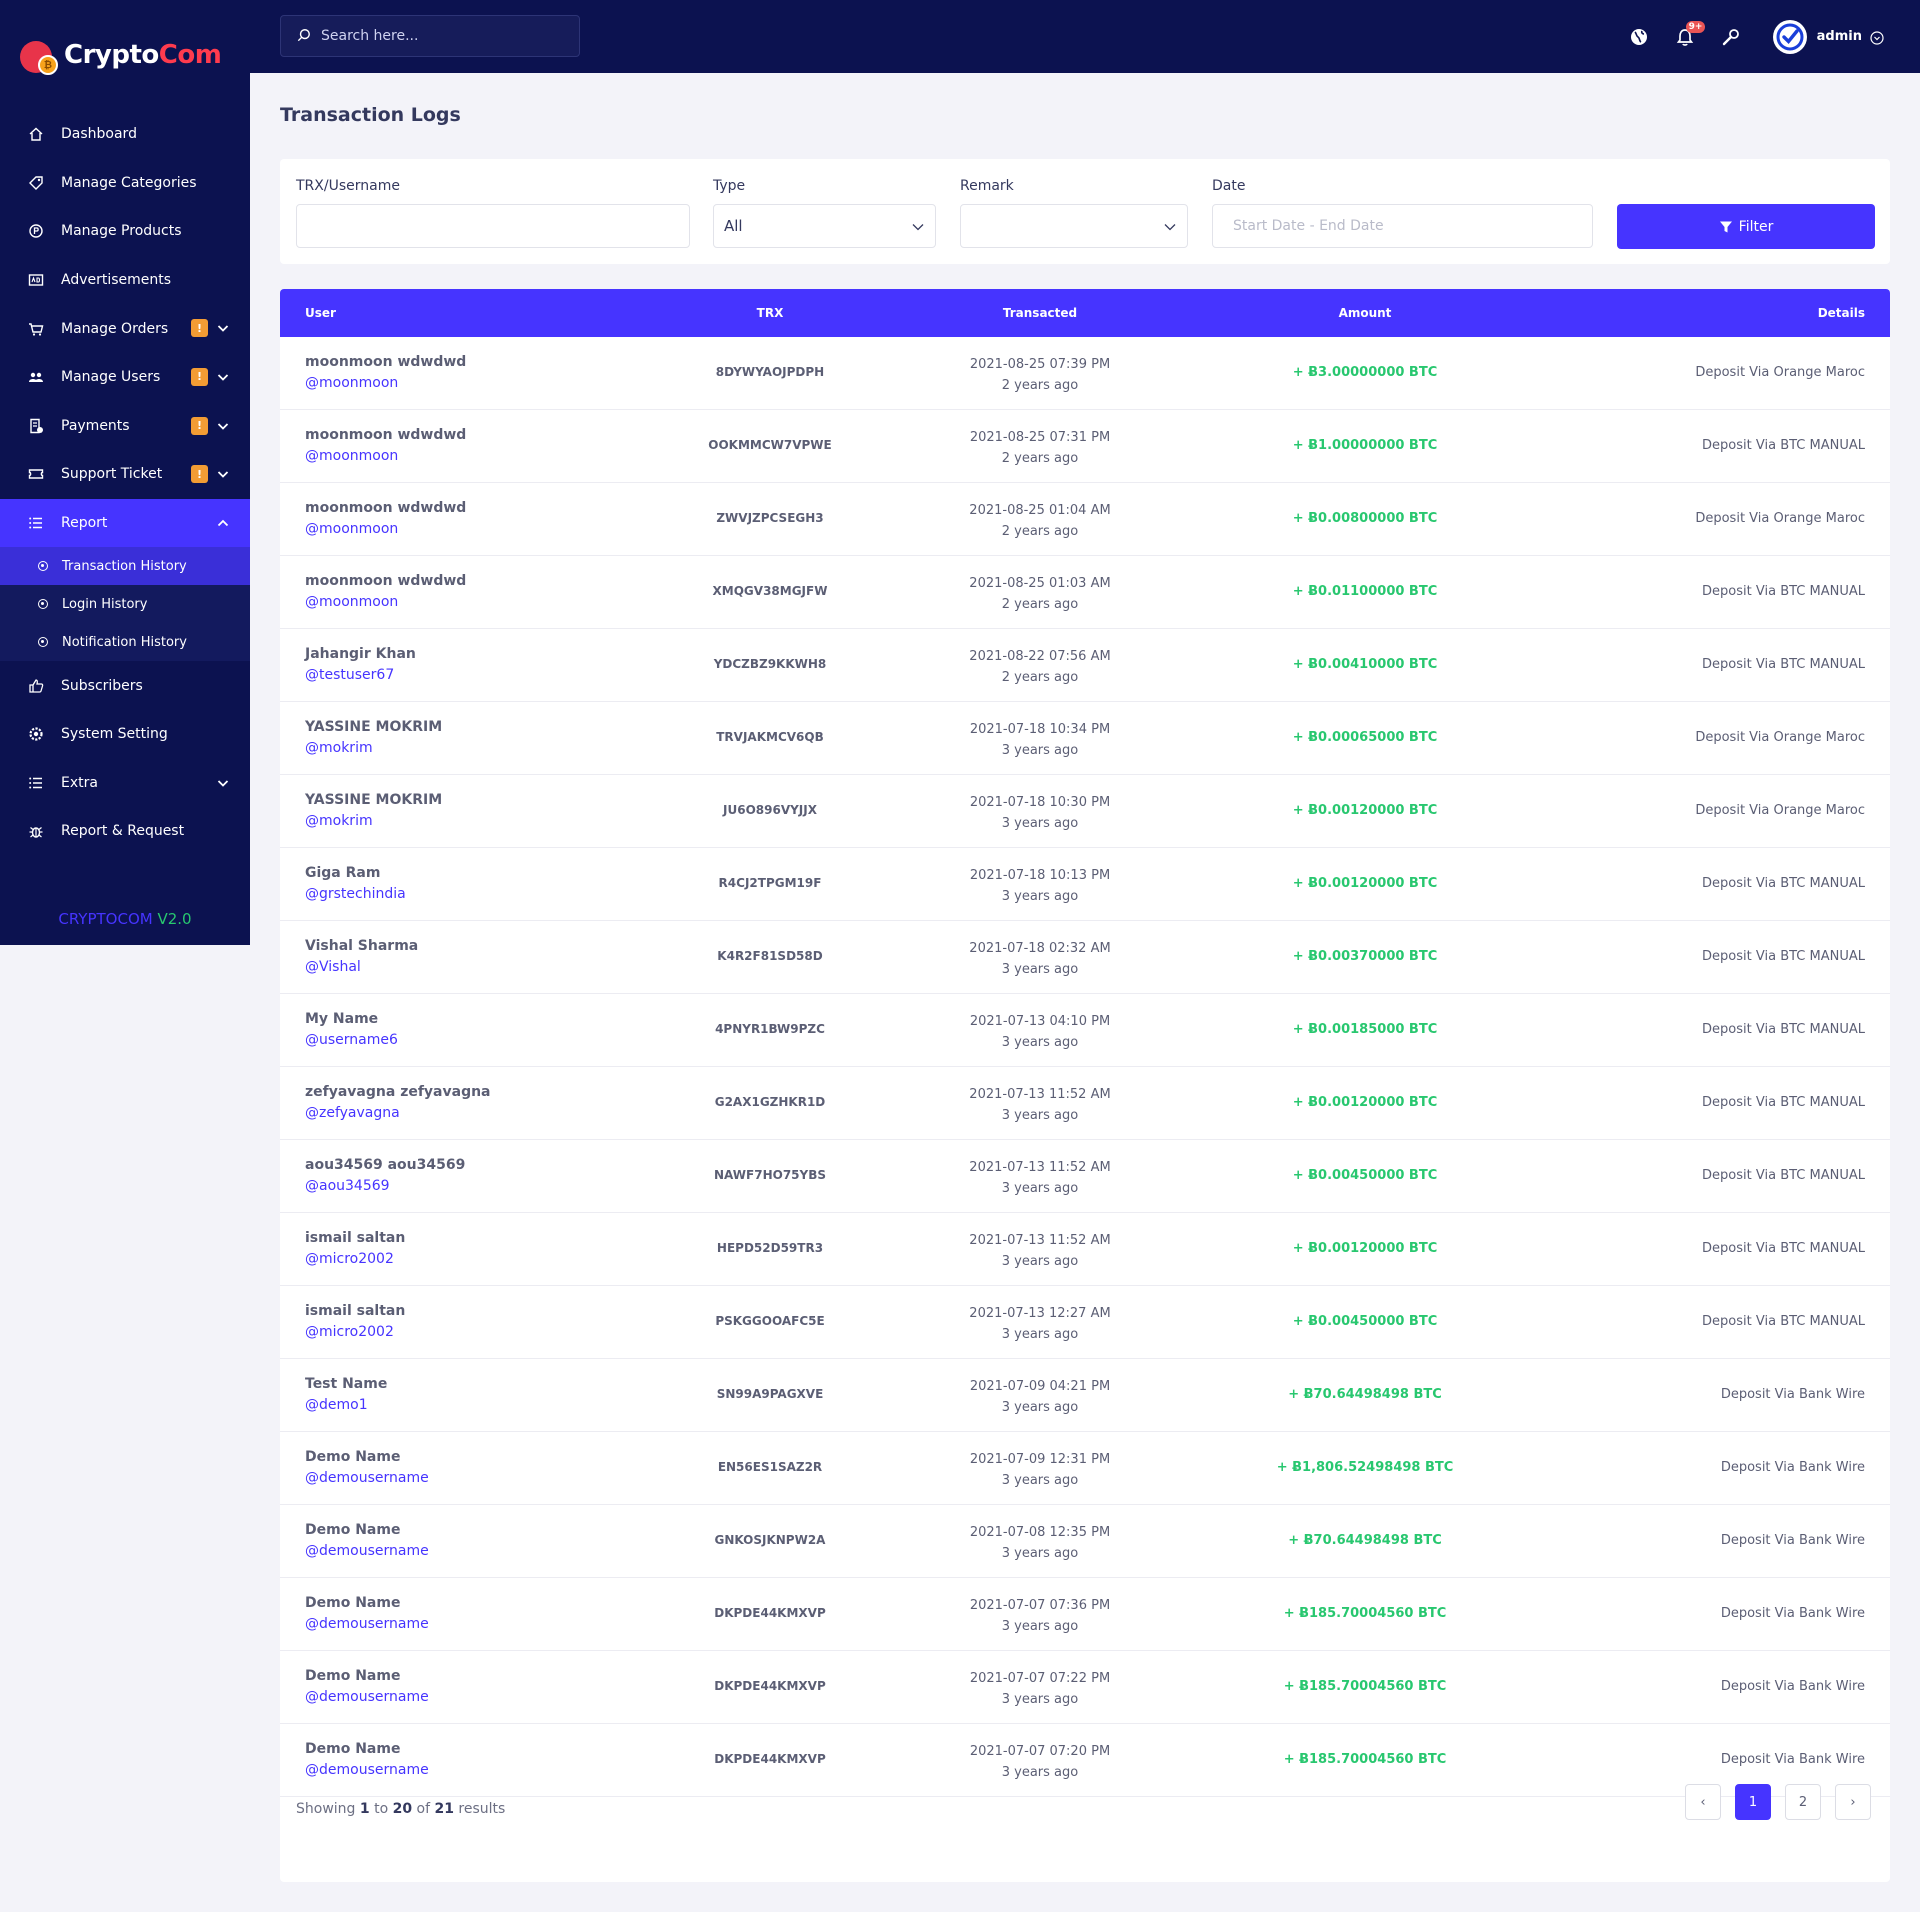  Describe the element at coordinates (333, 967) in the screenshot. I see `user-username-link: @Vishal` at that location.